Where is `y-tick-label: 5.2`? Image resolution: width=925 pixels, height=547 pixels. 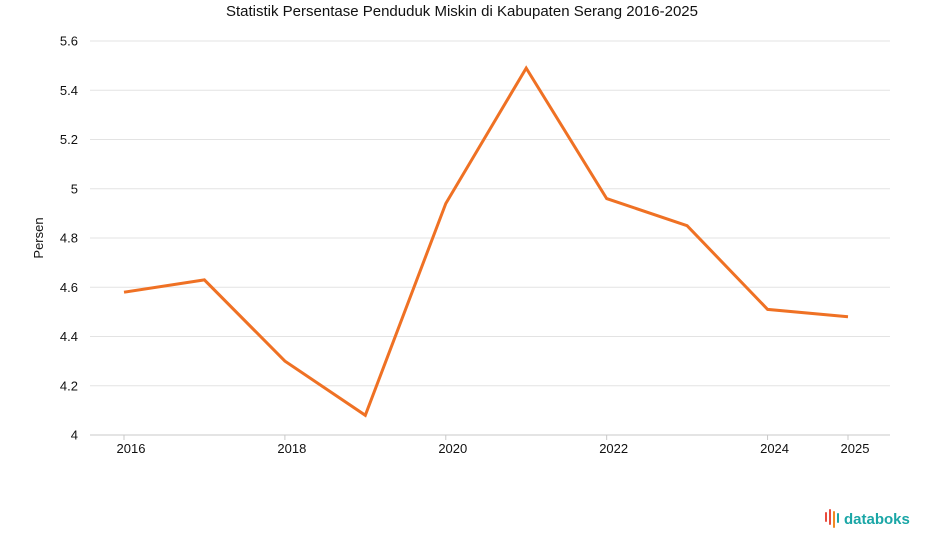 y-tick-label: 5.2 is located at coordinates (69, 139).